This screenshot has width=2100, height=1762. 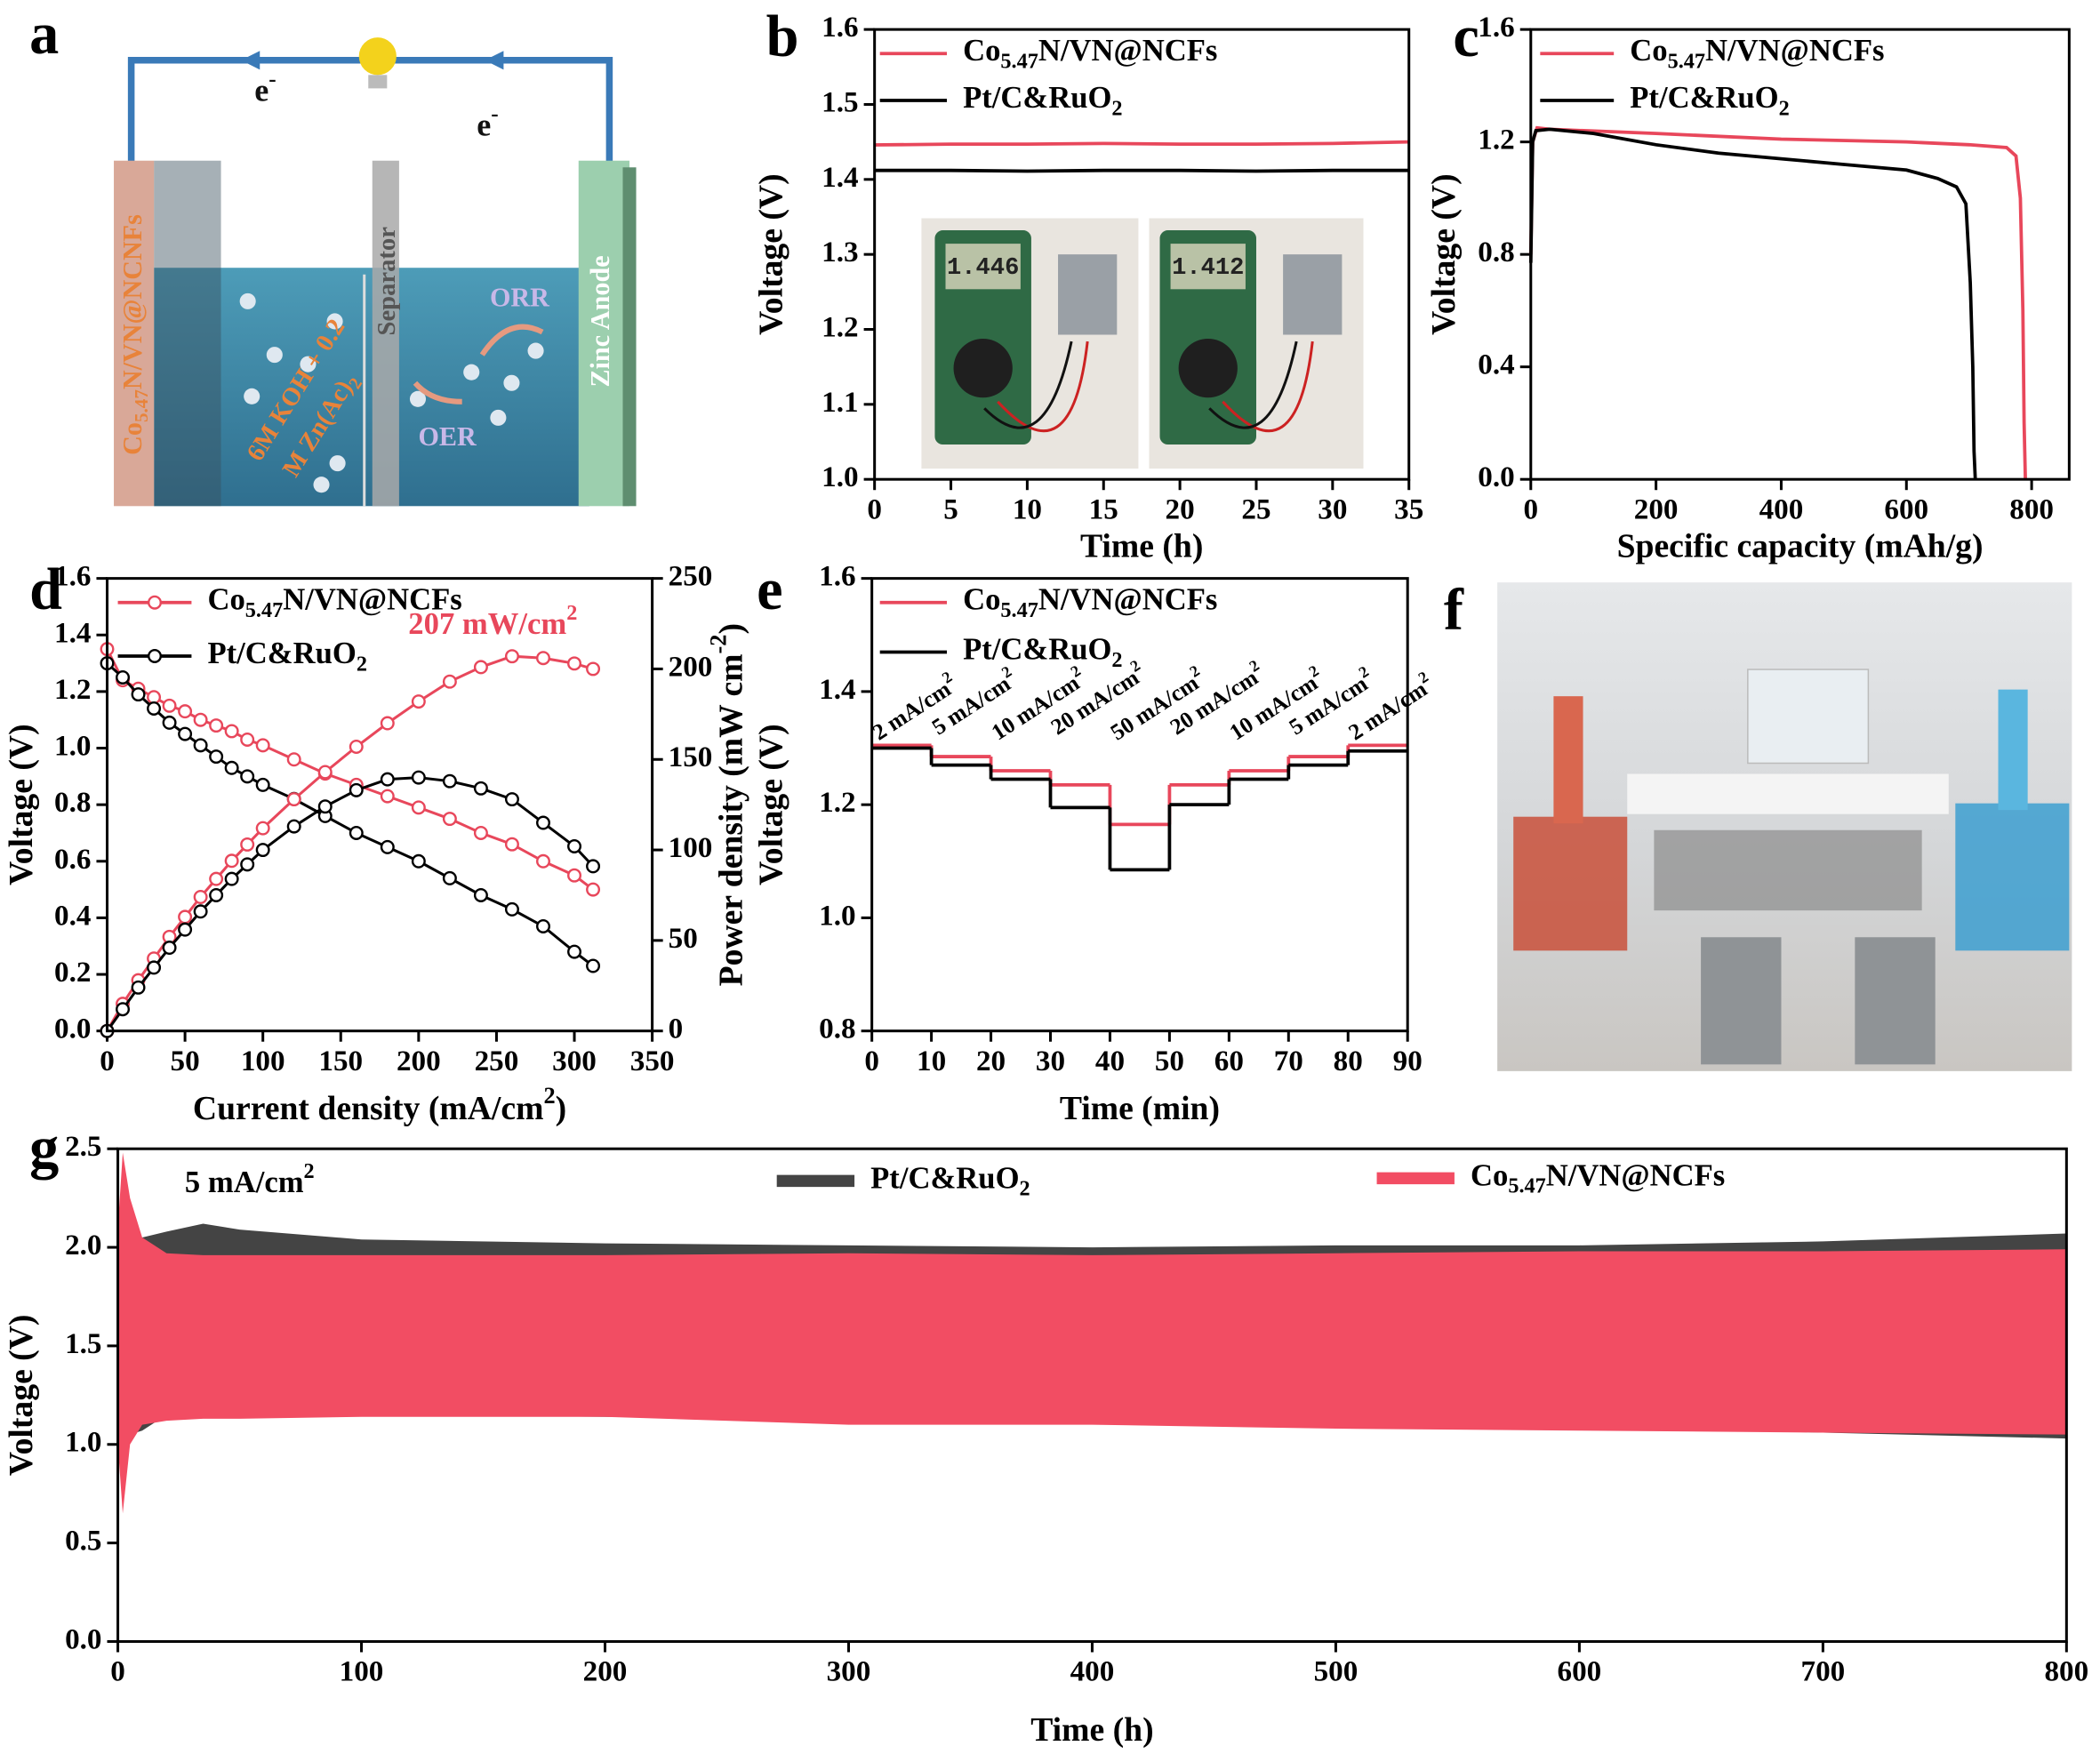 I want to click on blue-beaker, so click(x=2012, y=877).